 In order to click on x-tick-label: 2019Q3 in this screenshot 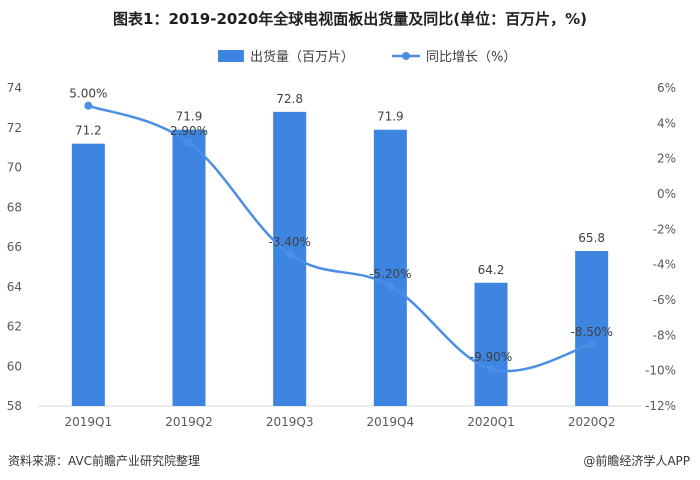, I will do `click(290, 422)`.